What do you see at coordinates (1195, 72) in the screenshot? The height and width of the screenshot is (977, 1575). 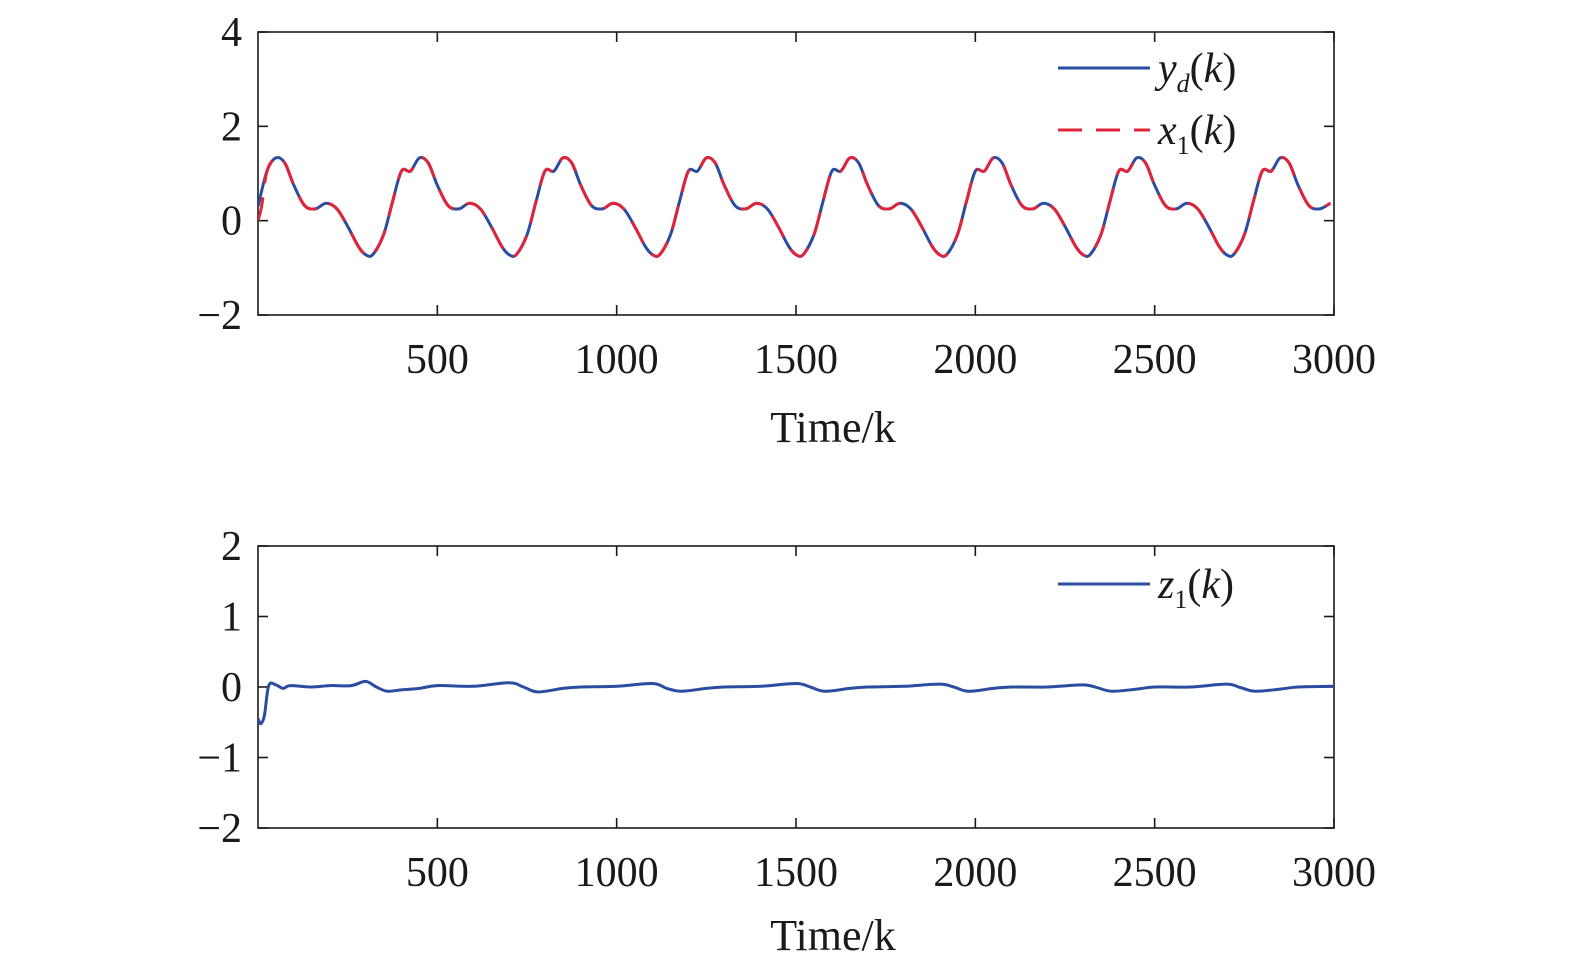 I see `legend-label: yd(k)` at bounding box center [1195, 72].